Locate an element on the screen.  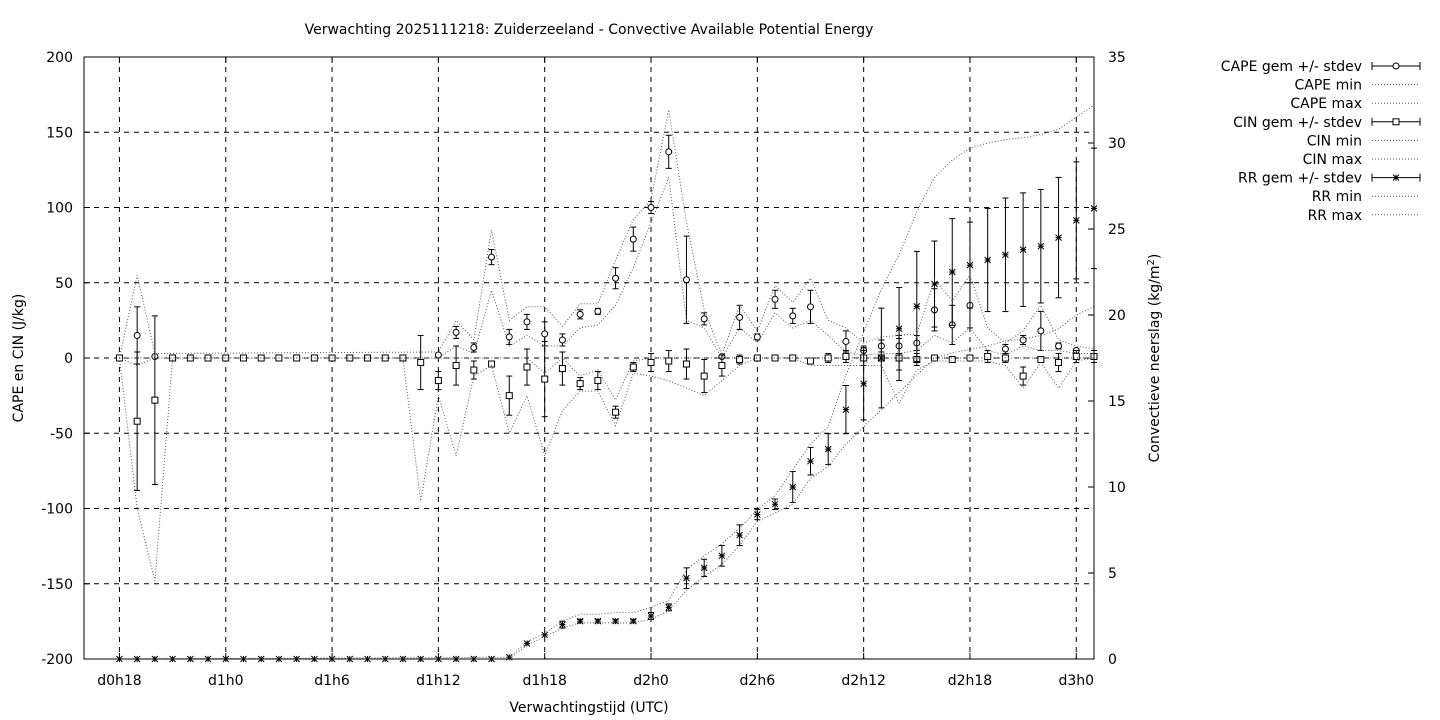
y2-tick-label: 10 is located at coordinates (1117, 488).